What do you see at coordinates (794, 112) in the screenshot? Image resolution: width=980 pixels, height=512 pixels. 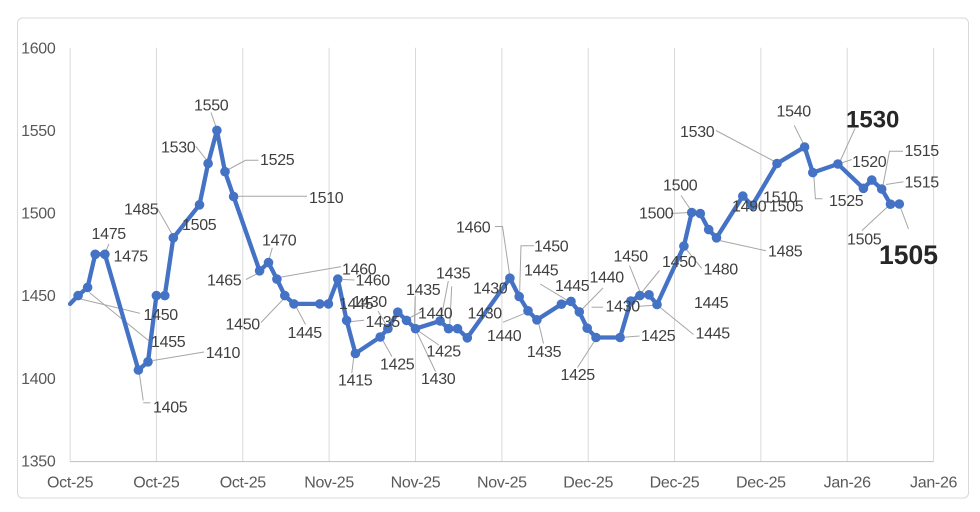 I see `svg-text: 1540` at bounding box center [794, 112].